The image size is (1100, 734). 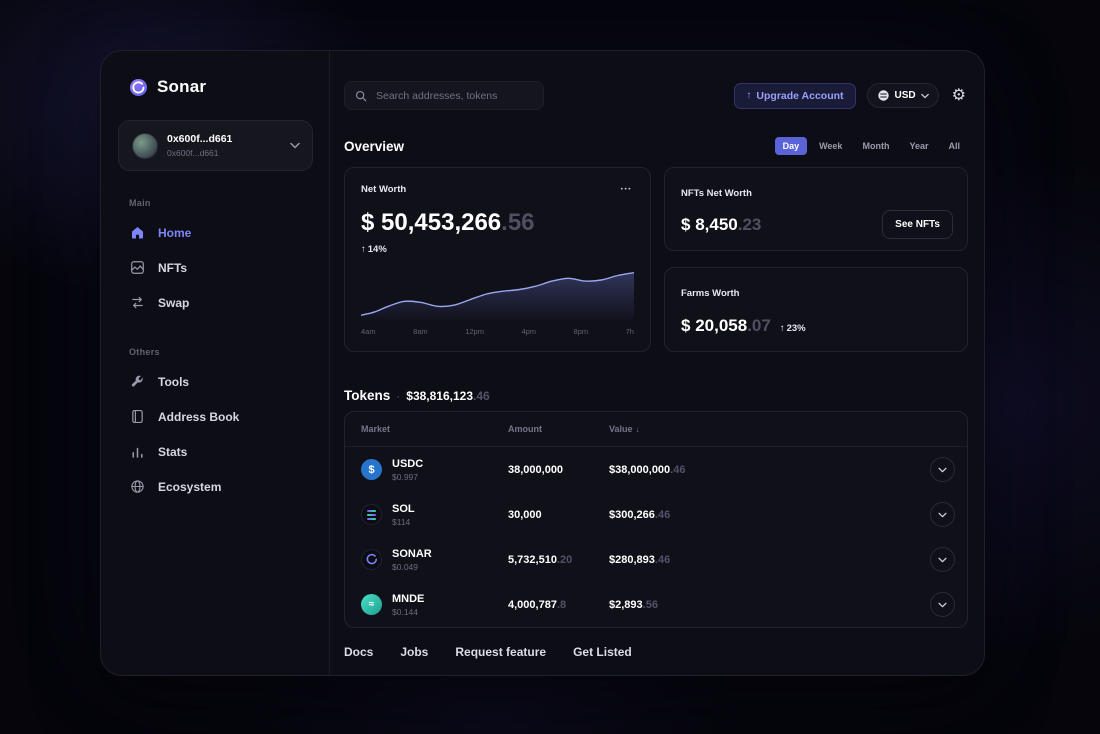 What do you see at coordinates (193, 153) in the screenshot?
I see `wallet-address: 0x600f...d661` at bounding box center [193, 153].